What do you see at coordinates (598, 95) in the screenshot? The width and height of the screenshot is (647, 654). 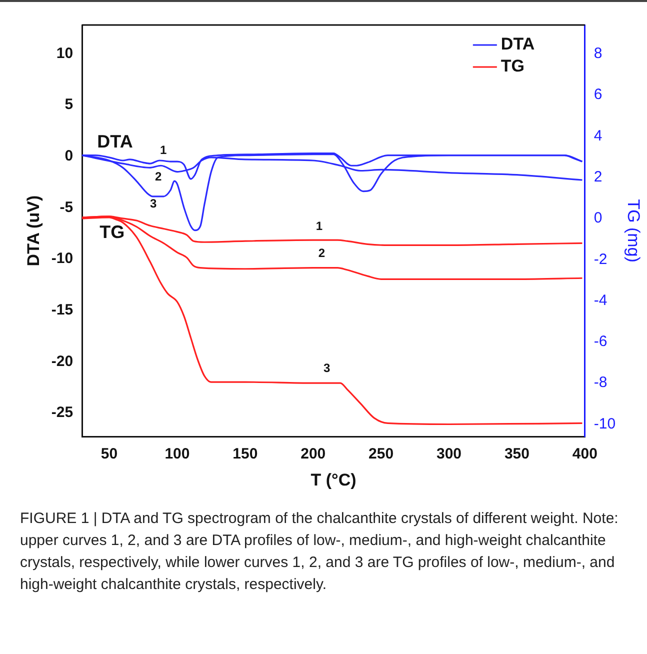 I see `y2-tick-label: 6` at bounding box center [598, 95].